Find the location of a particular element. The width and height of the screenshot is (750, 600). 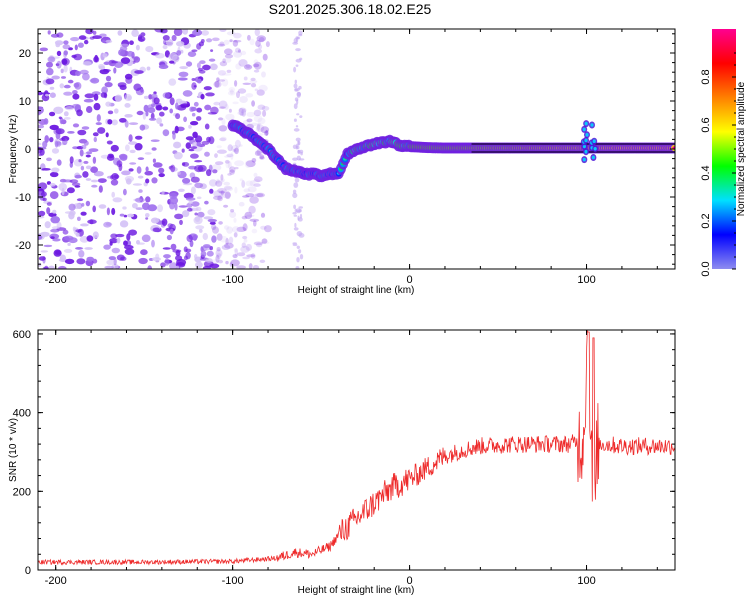

colorbar-ticks: 0.0 0.2 0.4 0.6 0.8 is located at coordinates (718, 164).